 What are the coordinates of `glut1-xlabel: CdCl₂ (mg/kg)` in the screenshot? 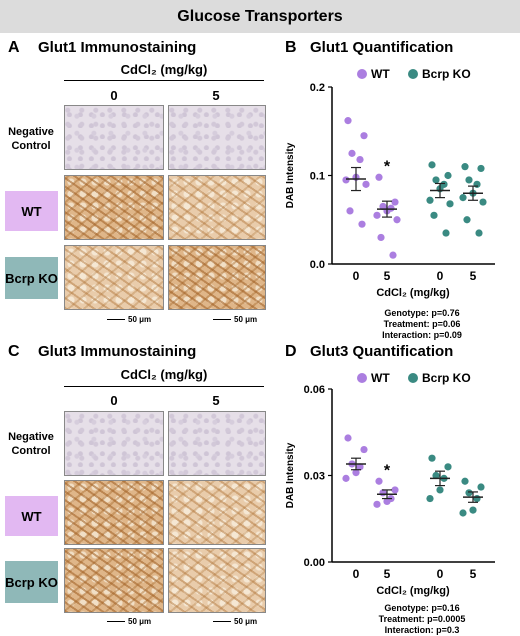 It's located at (413, 293).